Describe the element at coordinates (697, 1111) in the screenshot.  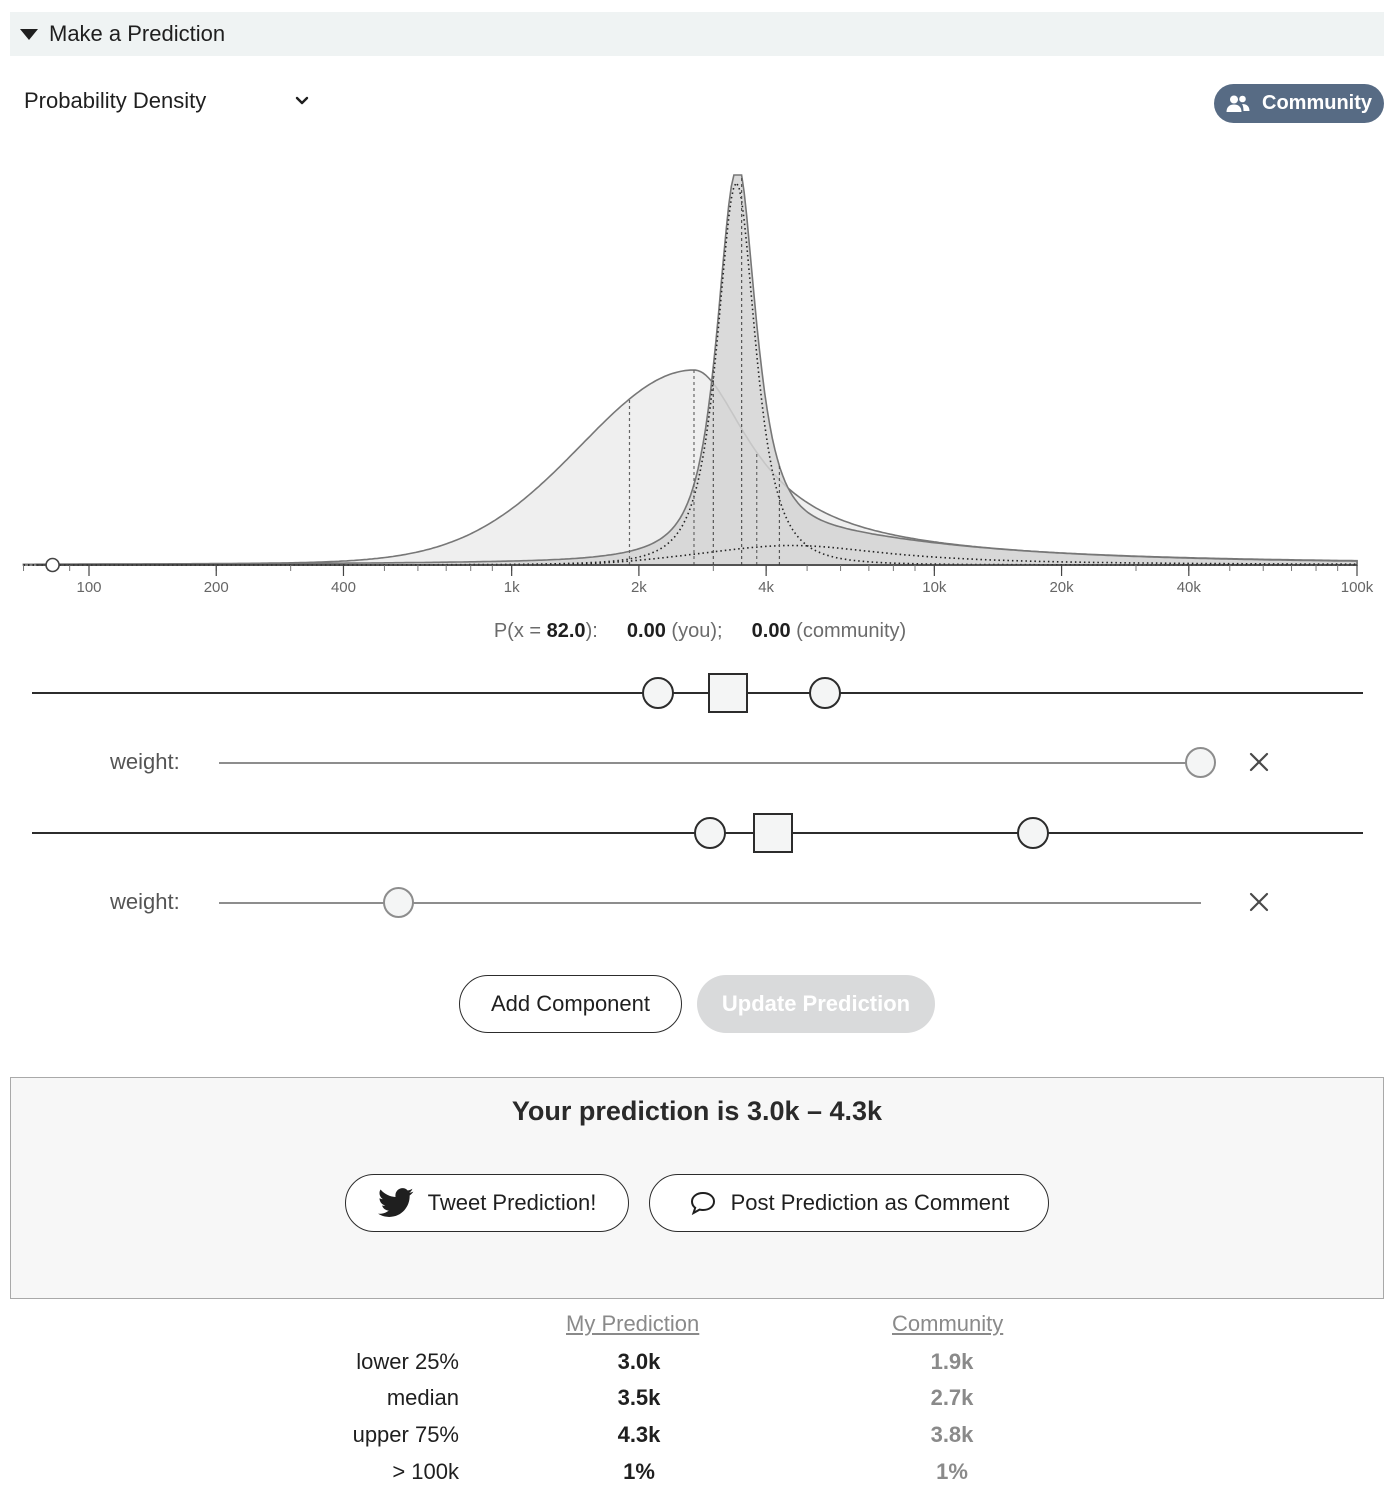
I see `prediction-summary: Your prediction is 3.0k – 4.3k` at that location.